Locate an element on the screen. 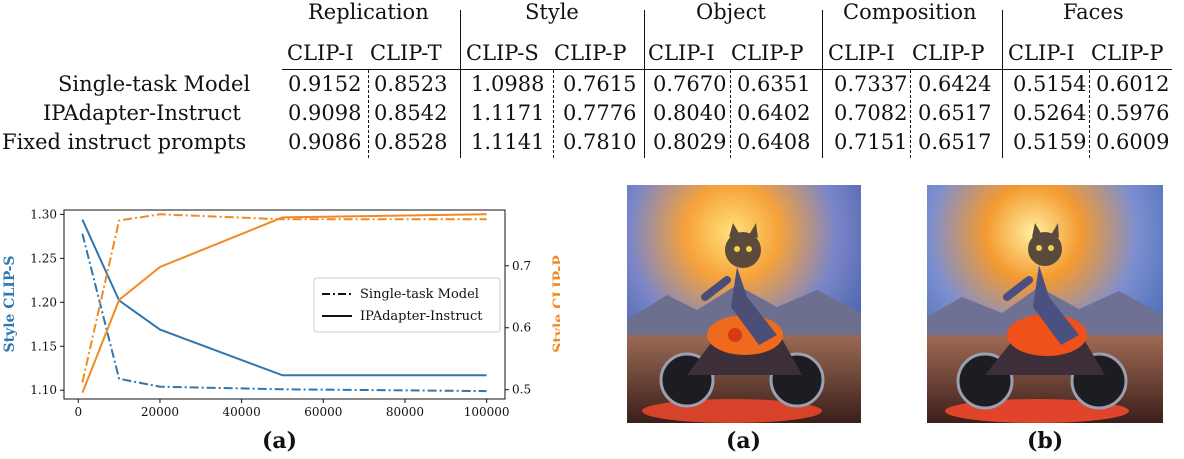 The image size is (1184, 459). table-cell: 0.8528 is located at coordinates (411, 142).